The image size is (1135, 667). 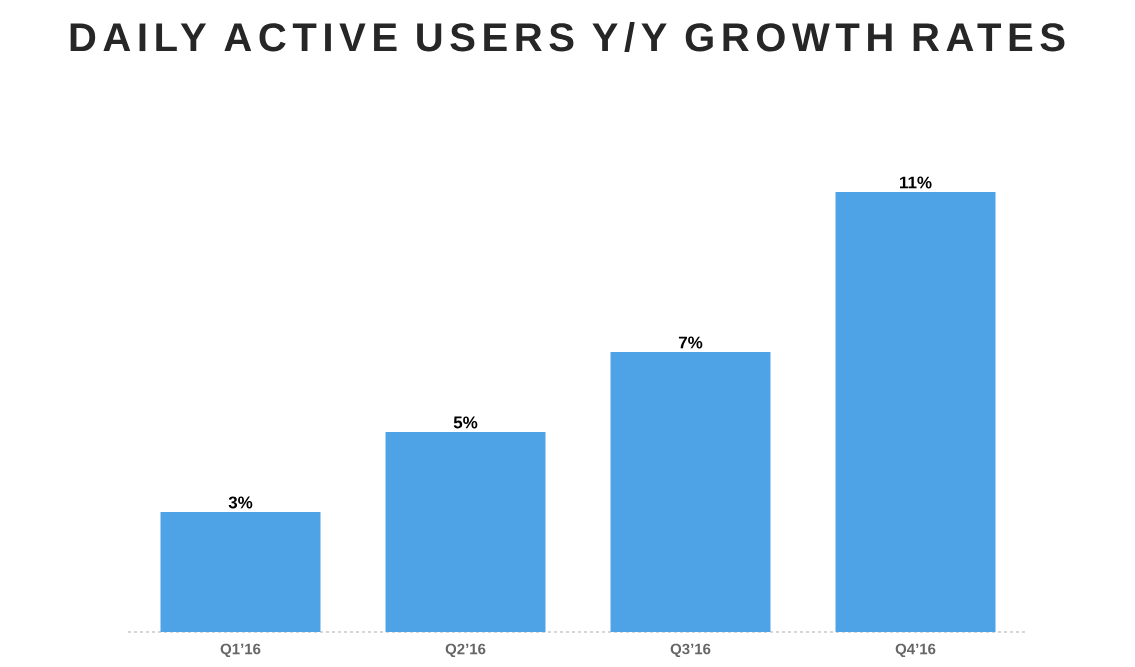 I want to click on chart-title: DAILY ACTIVE USERS Y/Y GROWTH RATES, so click(x=567, y=37).